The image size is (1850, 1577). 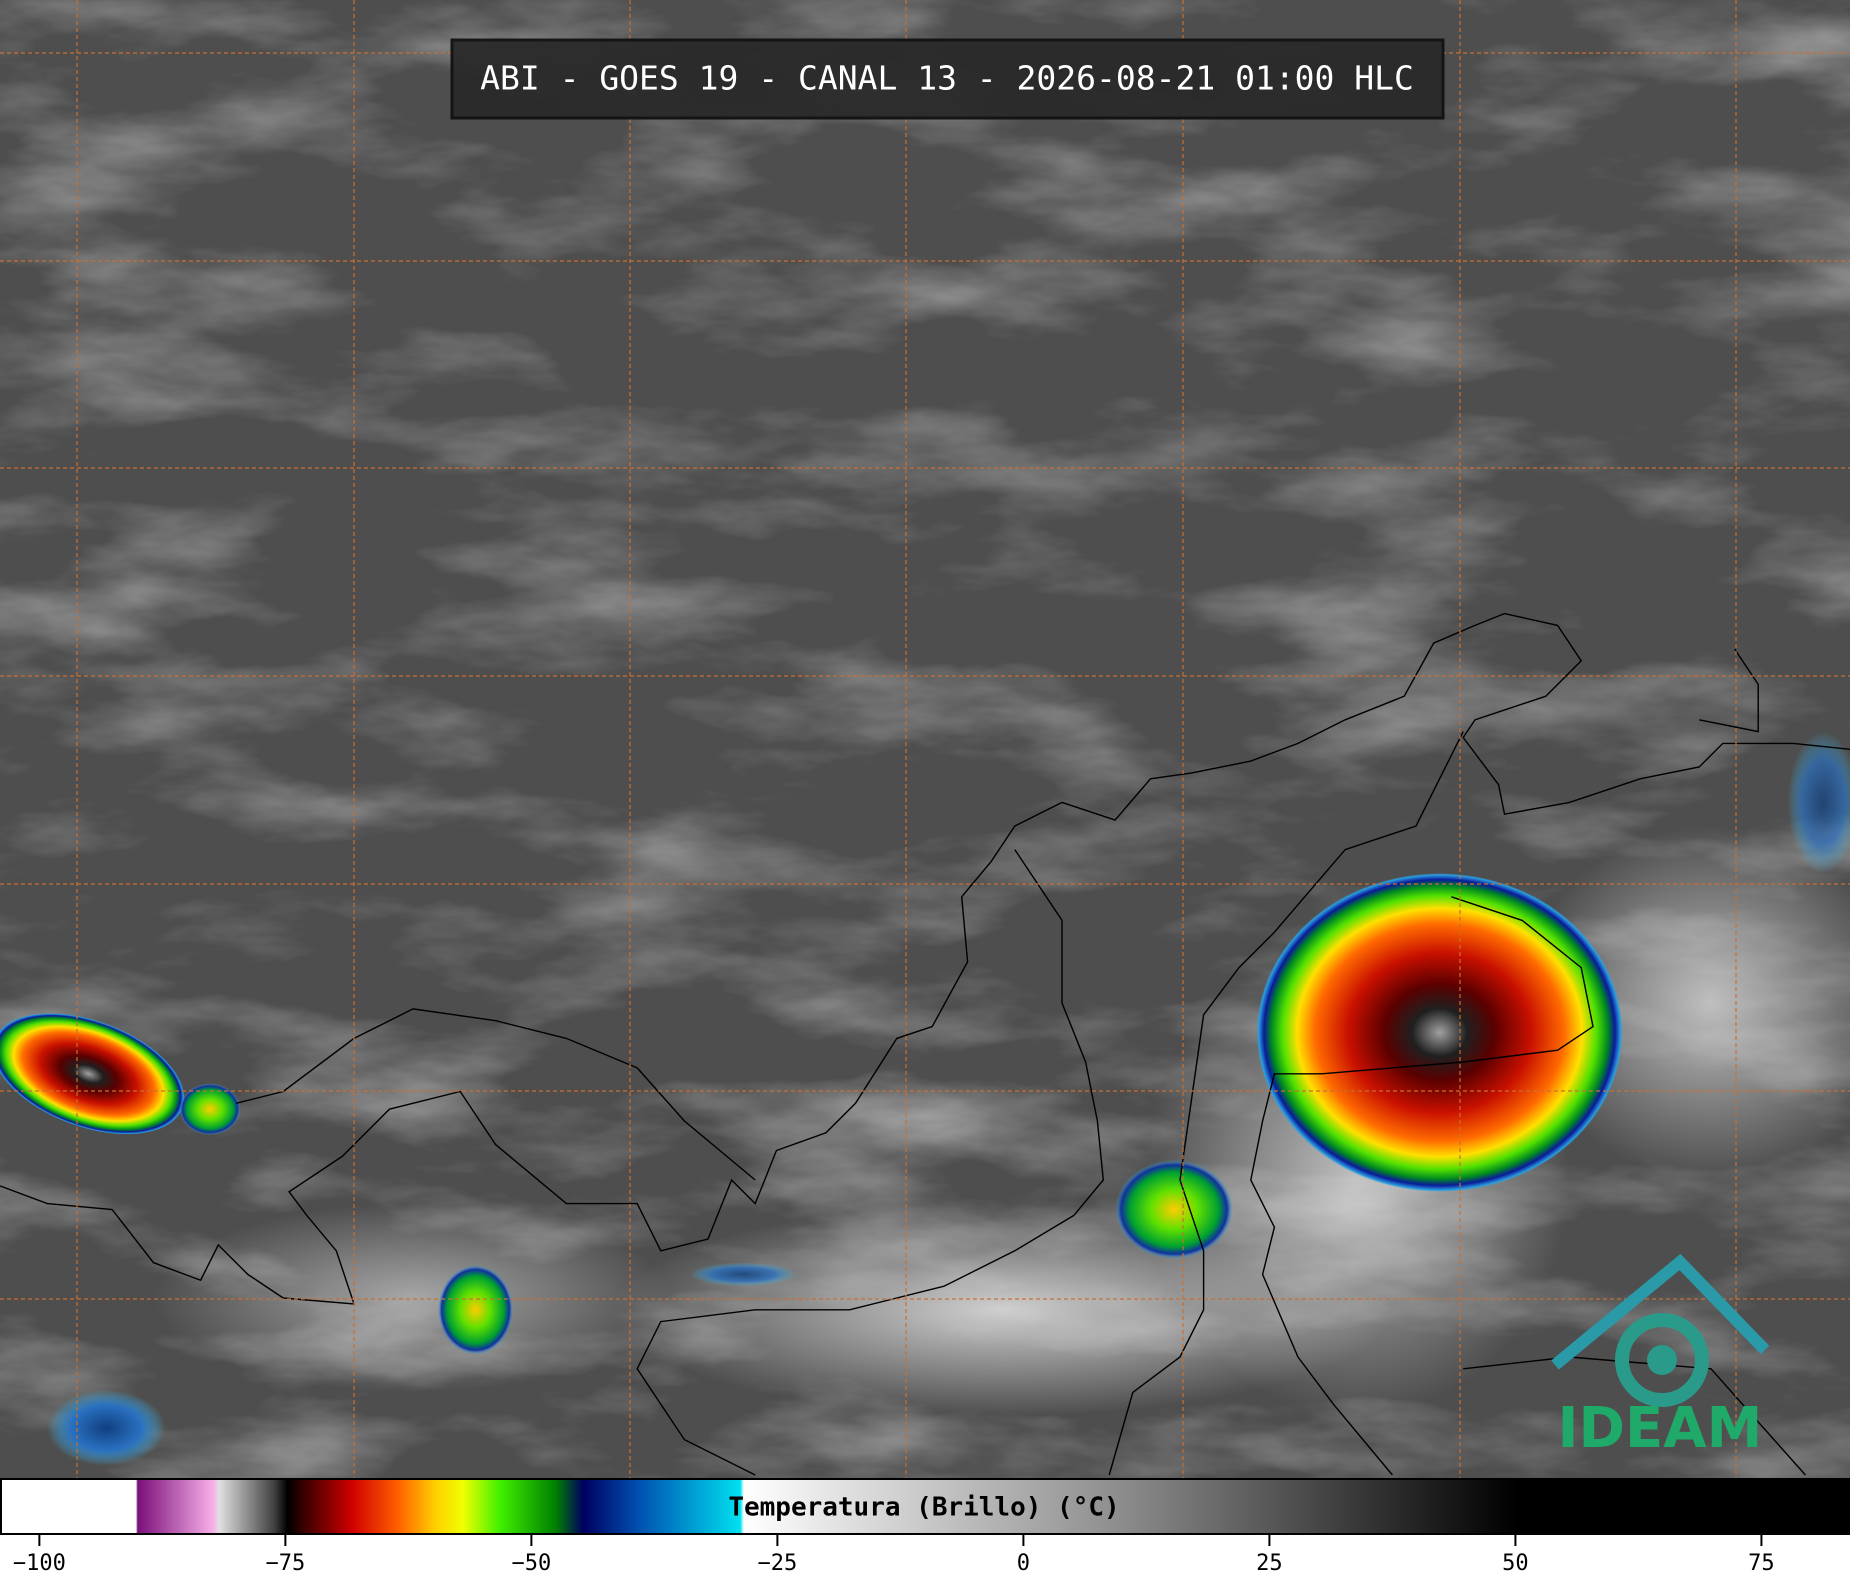 What do you see at coordinates (1761, 1563) in the screenshot?
I see `tick-label: 75` at bounding box center [1761, 1563].